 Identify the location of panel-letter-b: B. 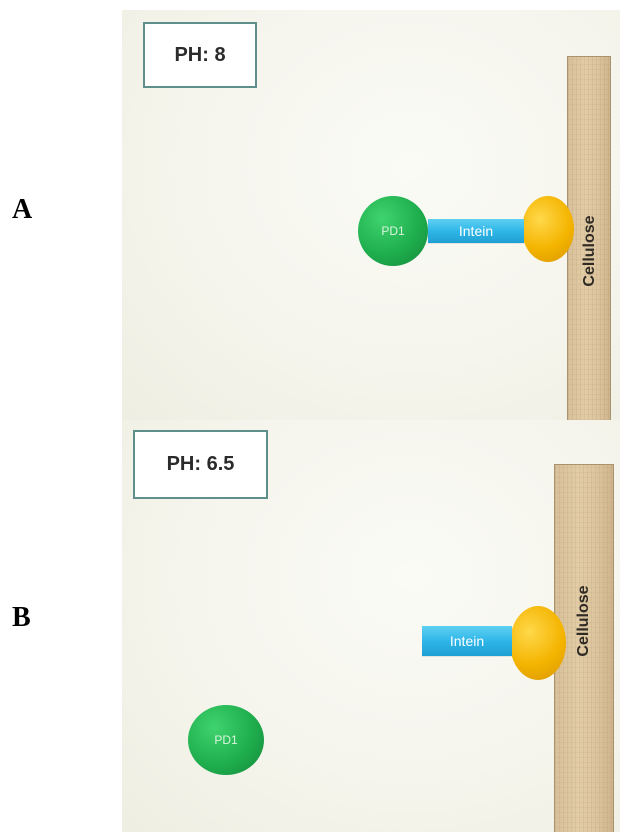
(21, 617).